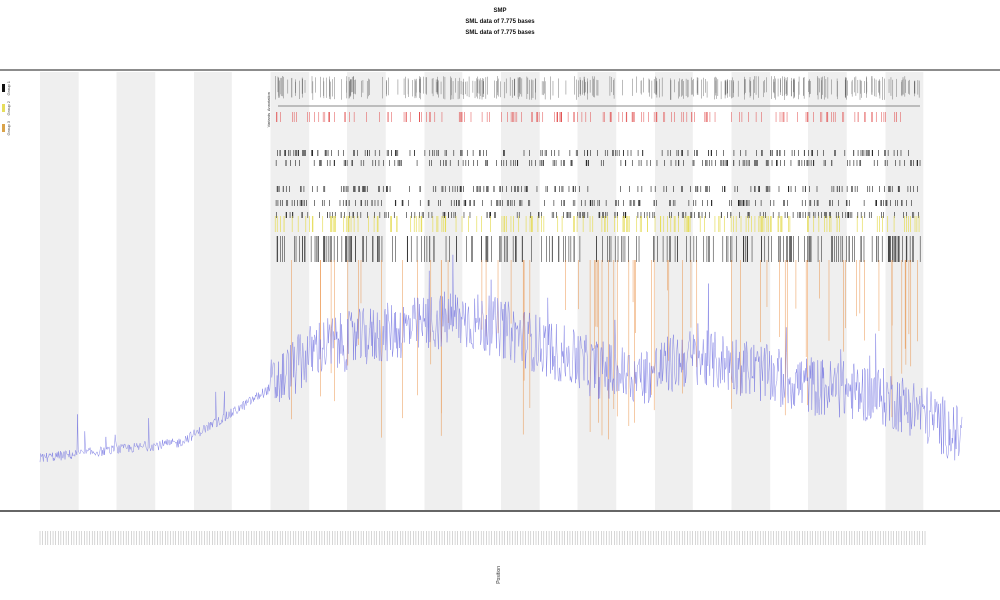 This screenshot has width=1000, height=600. Describe the element at coordinates (499, 575) in the screenshot. I see `x-axis-label: Position` at that location.